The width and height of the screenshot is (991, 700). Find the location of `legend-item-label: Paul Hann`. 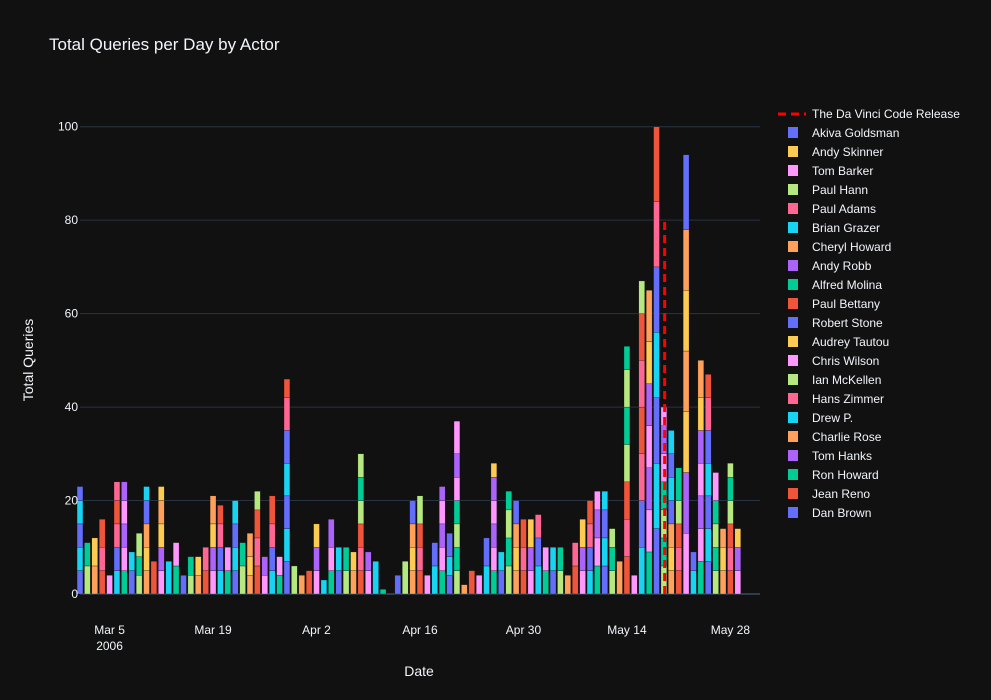

legend-item-label: Paul Hann is located at coordinates (840, 190).